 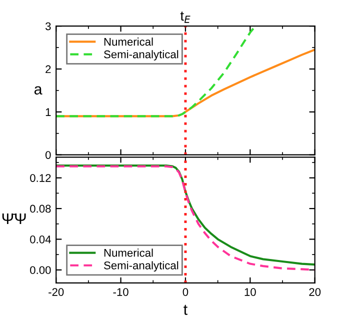 What do you see at coordinates (38, 90) in the screenshot?
I see `y-axis-title: a` at bounding box center [38, 90].